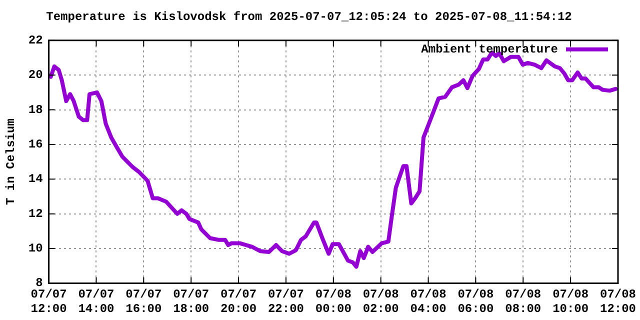  What do you see at coordinates (35, 75) in the screenshot?
I see `y-tick-label: 20` at bounding box center [35, 75].